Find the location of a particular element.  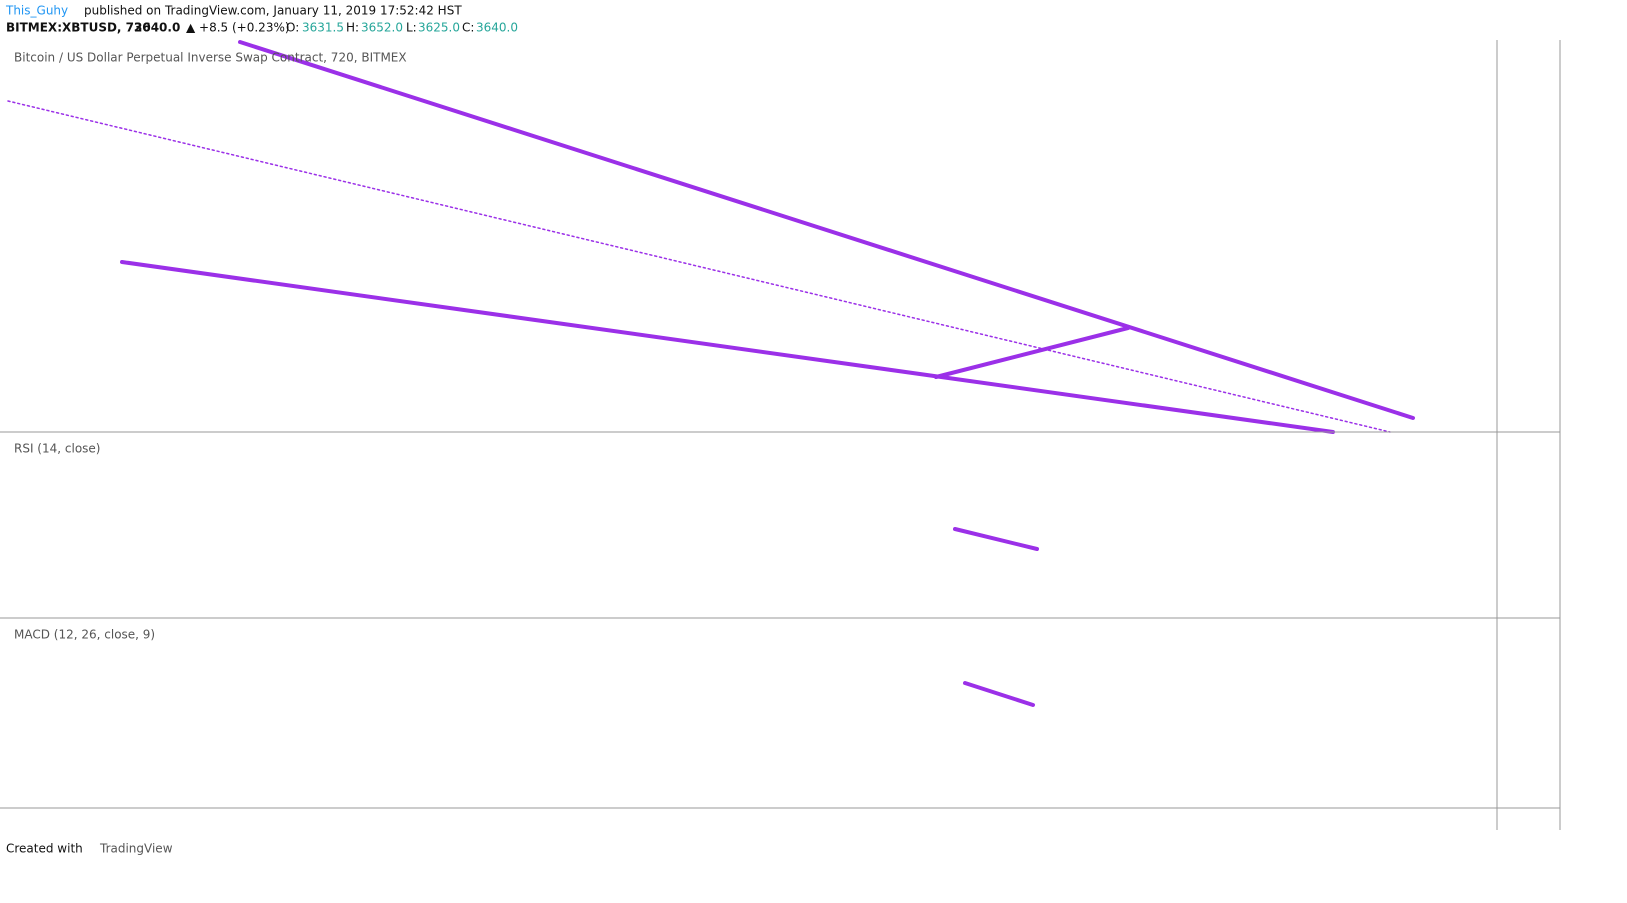

ohlc-c-value: 3640.0 is located at coordinates (497, 28).